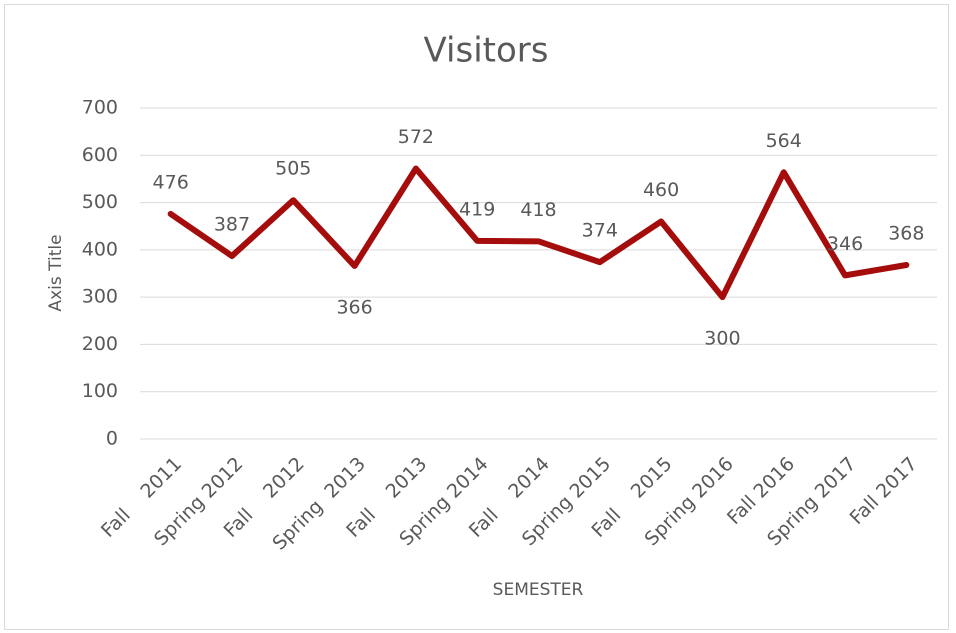 This screenshot has height=633, width=956. Describe the element at coordinates (100, 108) in the screenshot. I see `y-tick-label: 700` at that location.